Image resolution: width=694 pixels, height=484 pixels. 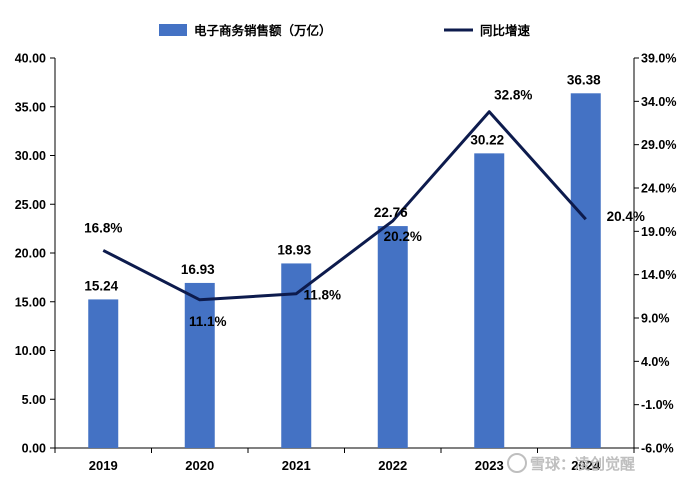 What do you see at coordinates (403, 236) in the screenshot?
I see `line-data-label: 20.2%` at bounding box center [403, 236].